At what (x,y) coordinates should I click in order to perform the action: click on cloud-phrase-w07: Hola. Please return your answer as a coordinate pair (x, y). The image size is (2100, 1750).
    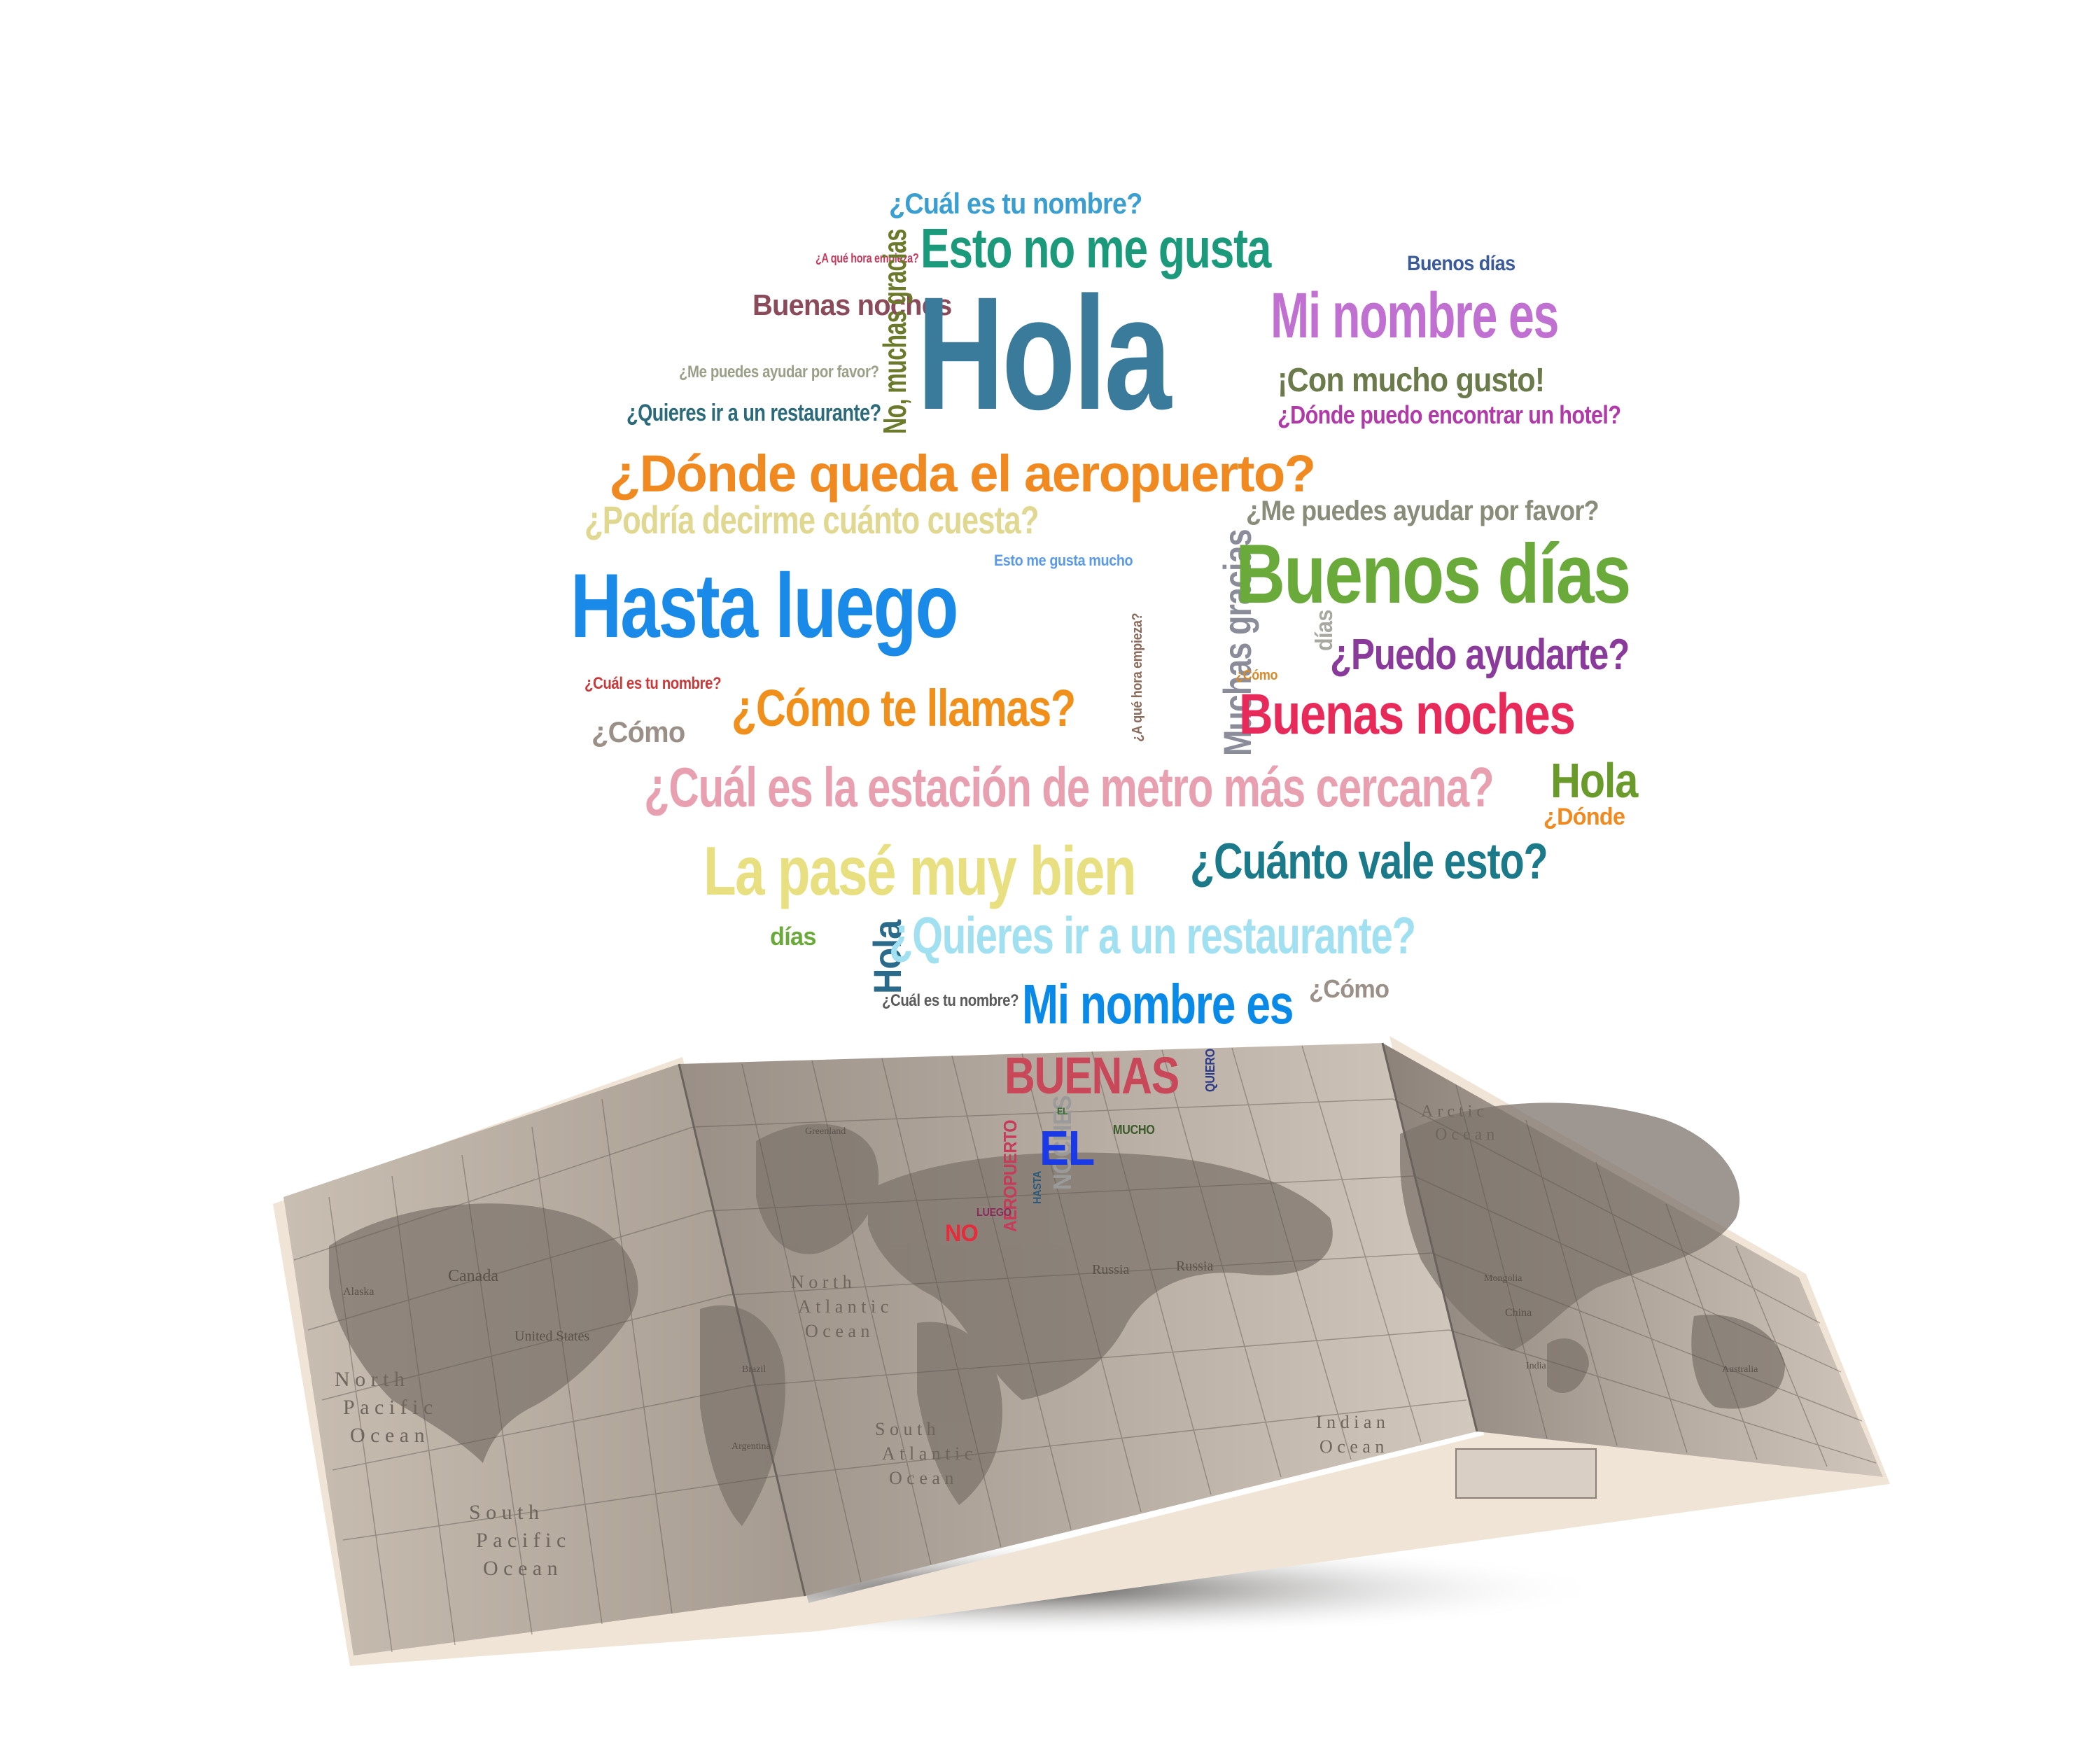
    Looking at the image, I should click on (1044, 353).